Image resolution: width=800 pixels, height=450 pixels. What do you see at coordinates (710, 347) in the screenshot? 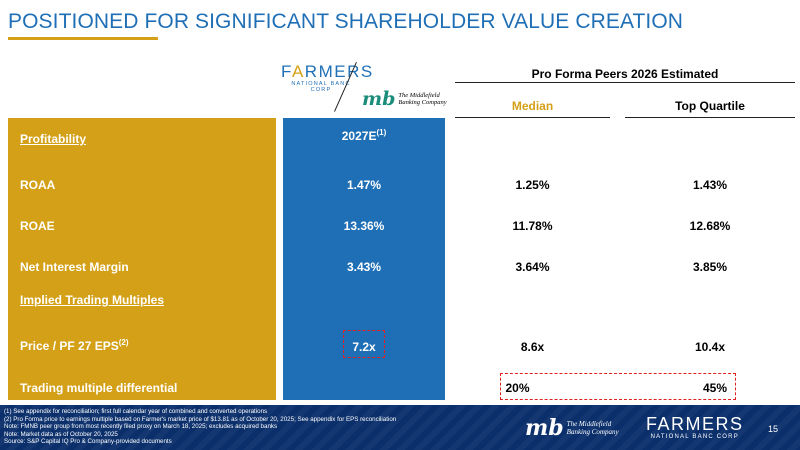
I see `top-quartile-price-eps: 10.4x` at bounding box center [710, 347].